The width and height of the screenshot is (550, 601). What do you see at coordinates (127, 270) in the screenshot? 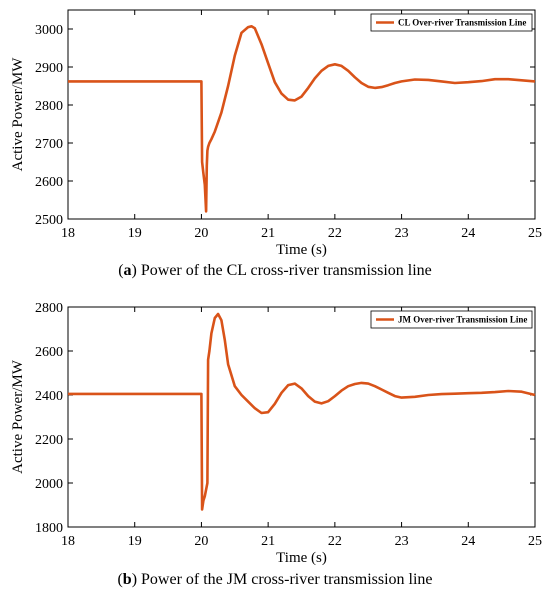
I see `caption-a-letter: a` at bounding box center [127, 270].